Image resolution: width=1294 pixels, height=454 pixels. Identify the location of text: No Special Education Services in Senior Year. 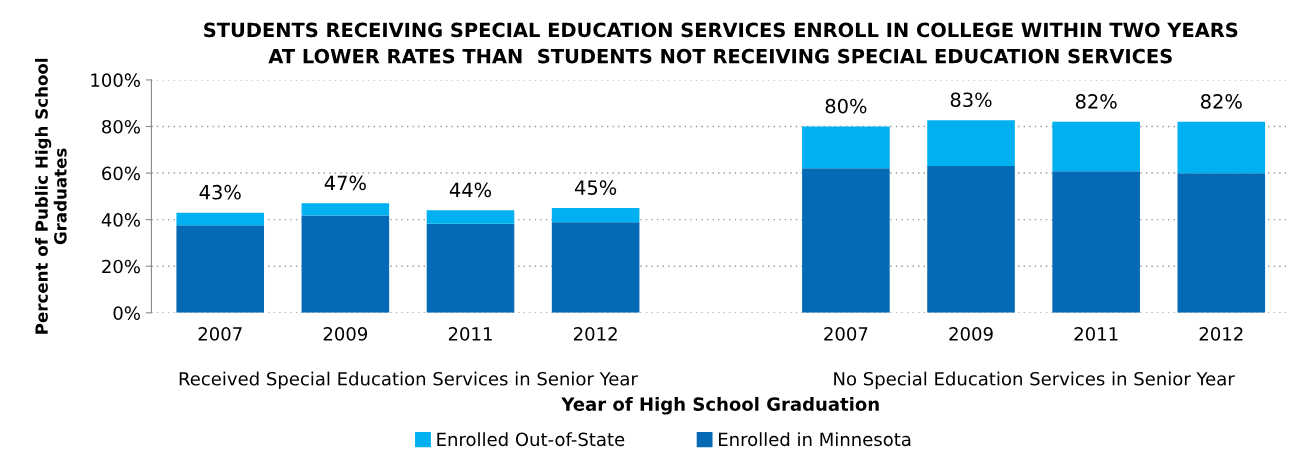
(1034, 380).